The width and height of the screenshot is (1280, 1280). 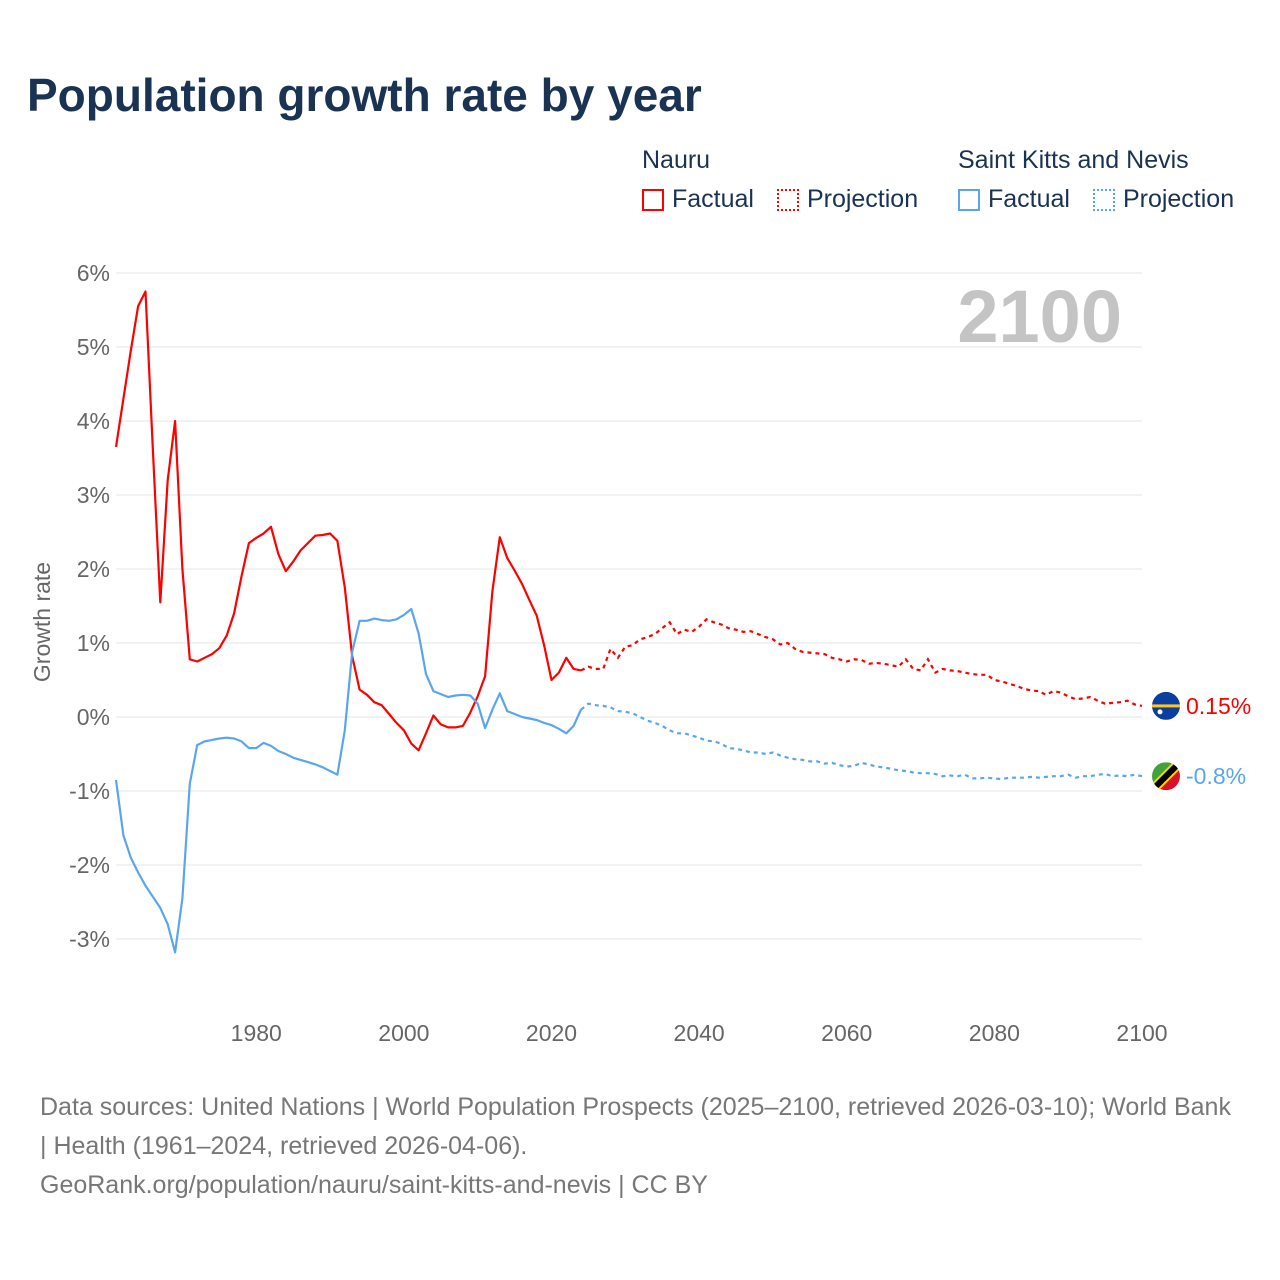 What do you see at coordinates (1039, 316) in the screenshot?
I see `year-watermark: 2100` at bounding box center [1039, 316].